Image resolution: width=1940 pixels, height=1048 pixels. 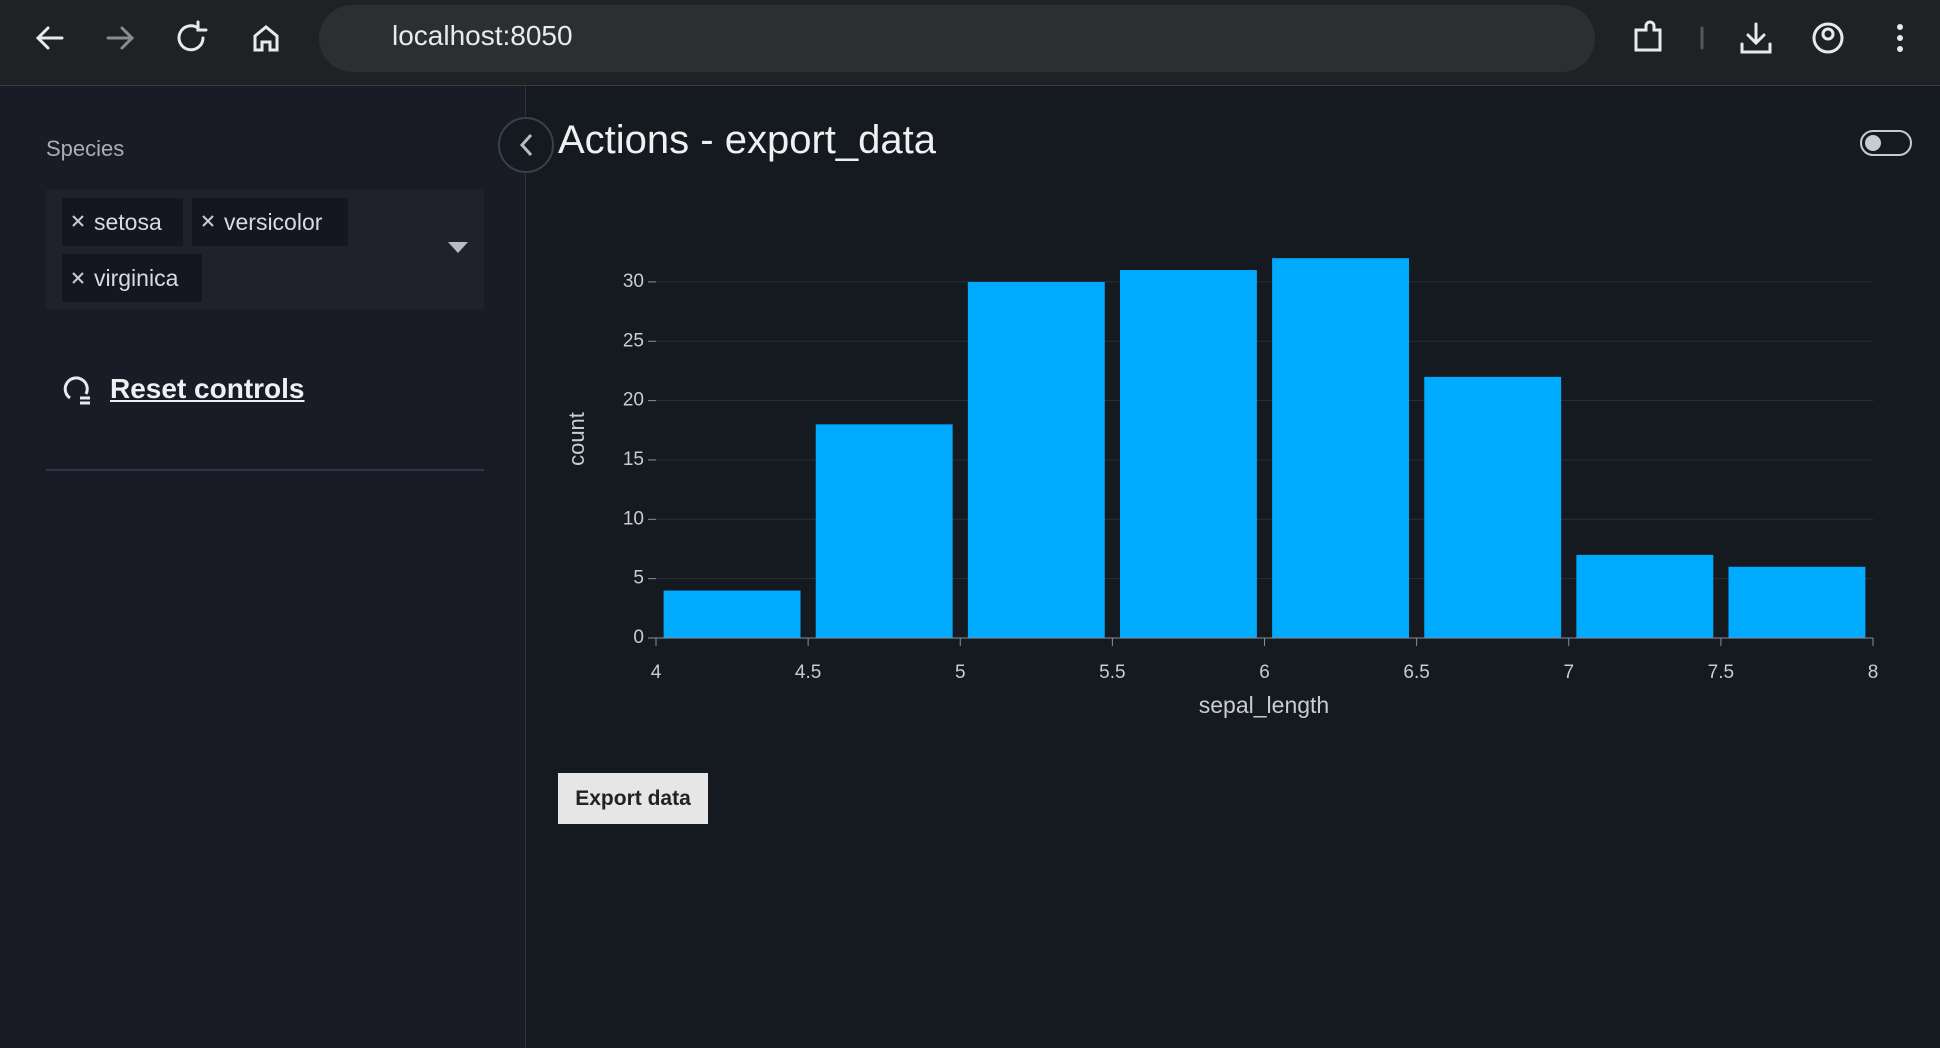 I want to click on y-tick-label: 15, so click(x=633, y=459).